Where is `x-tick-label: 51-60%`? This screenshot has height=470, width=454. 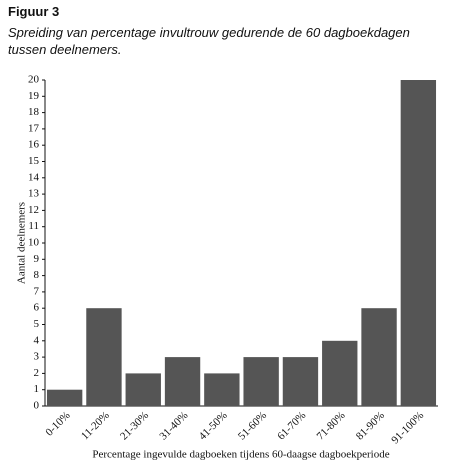 x-tick-label: 51-60% is located at coordinates (252, 425).